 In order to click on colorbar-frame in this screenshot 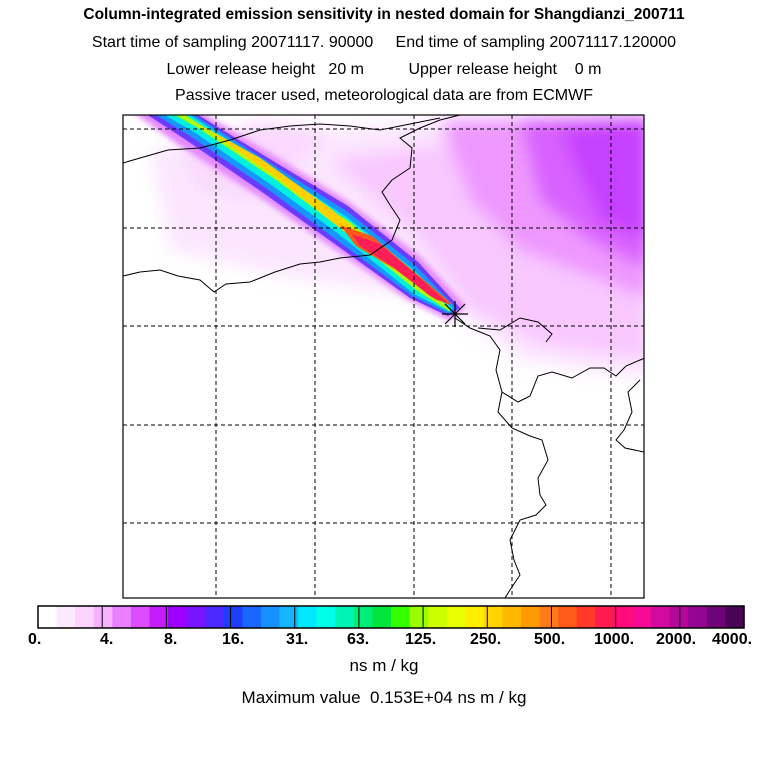, I will do `click(391, 617)`.